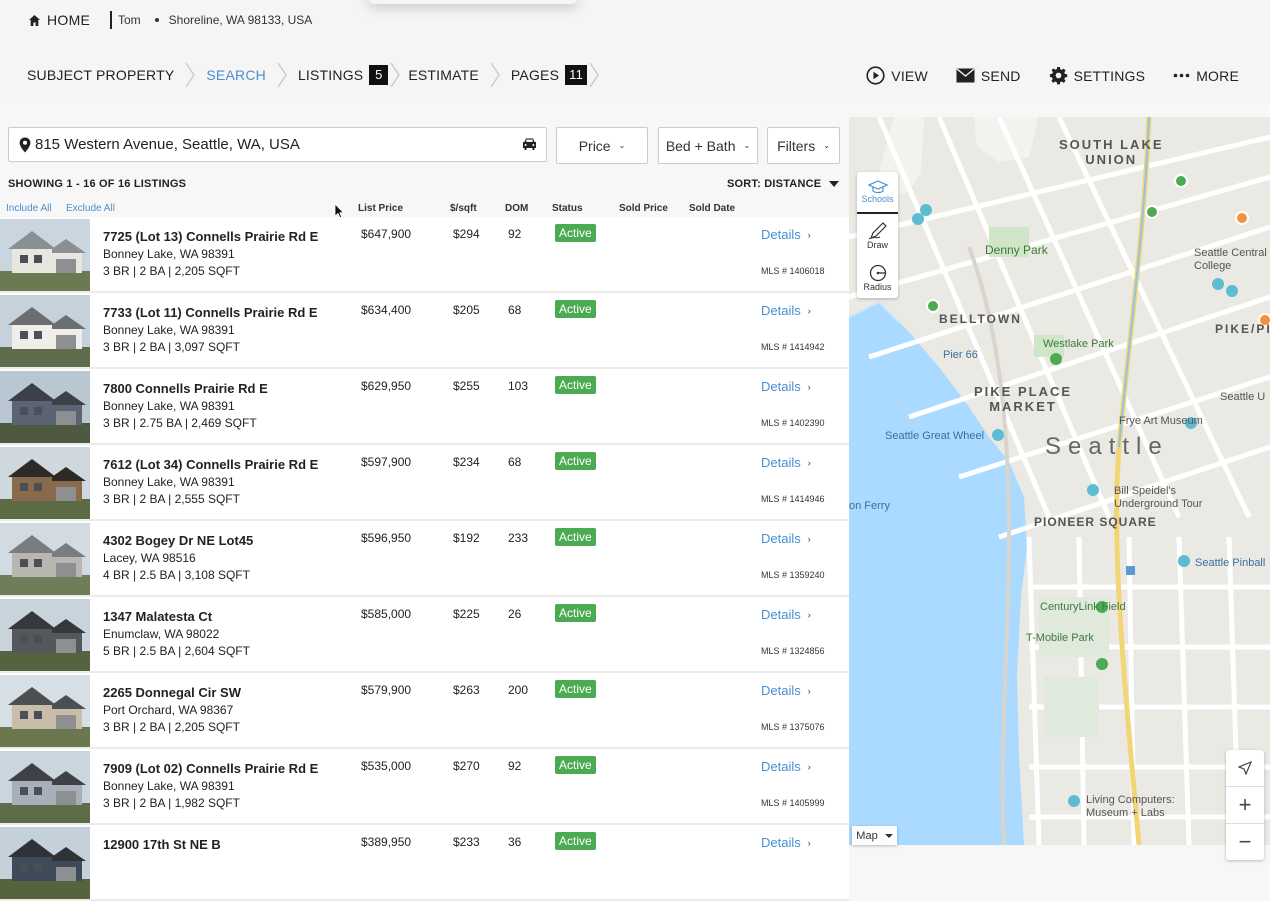 Image resolution: width=1270 pixels, height=901 pixels. I want to click on listing-address: 4302 Bogey Dr NE Lot45, so click(178, 540).